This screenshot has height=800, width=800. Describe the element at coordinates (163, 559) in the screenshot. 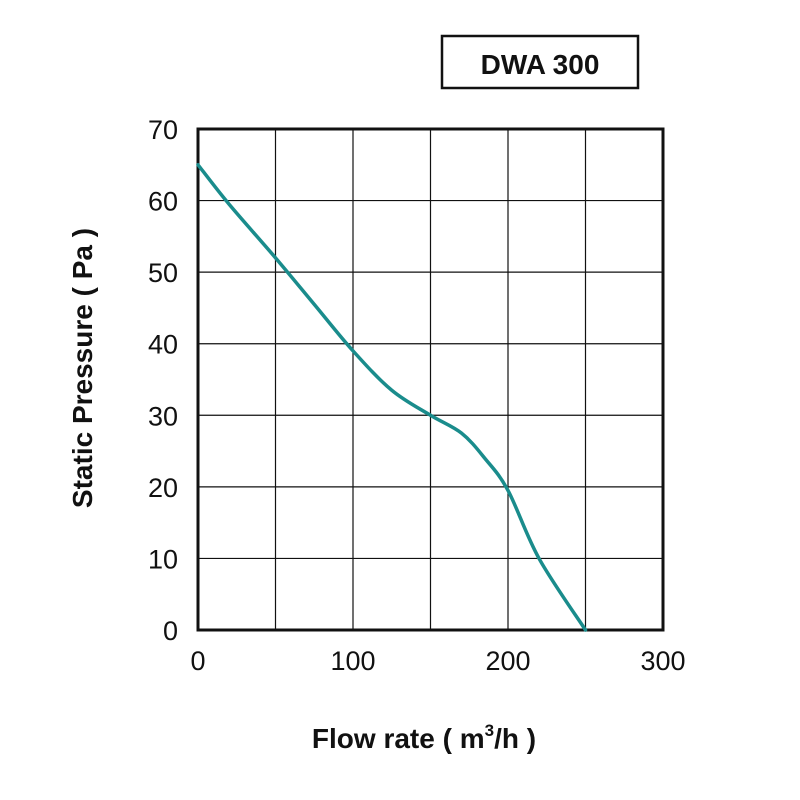

I see `y-tick-label: 10` at that location.